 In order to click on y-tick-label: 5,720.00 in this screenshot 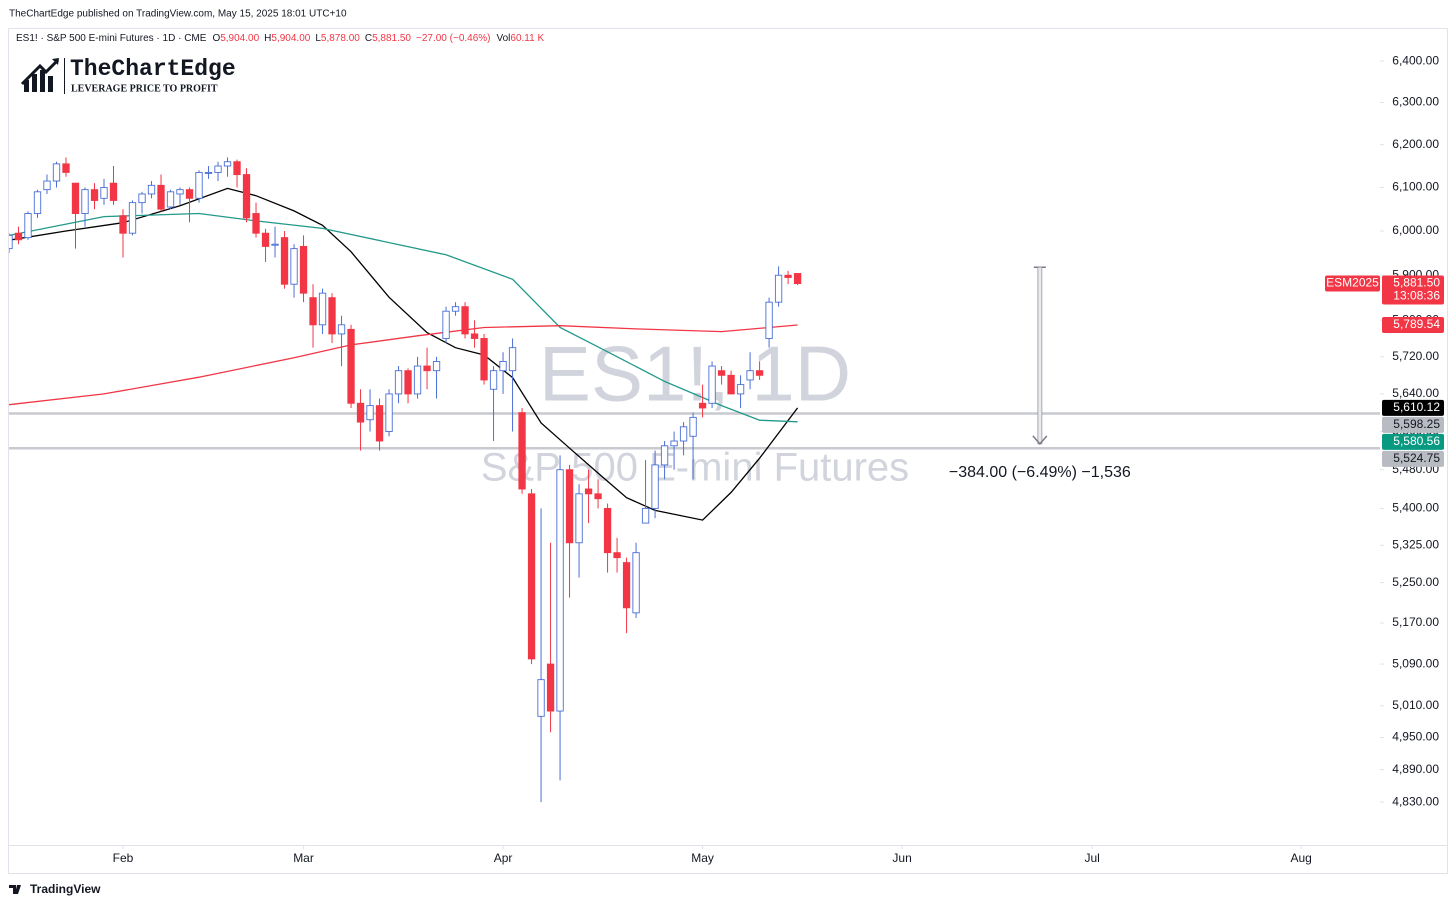, I will do `click(1415, 356)`.